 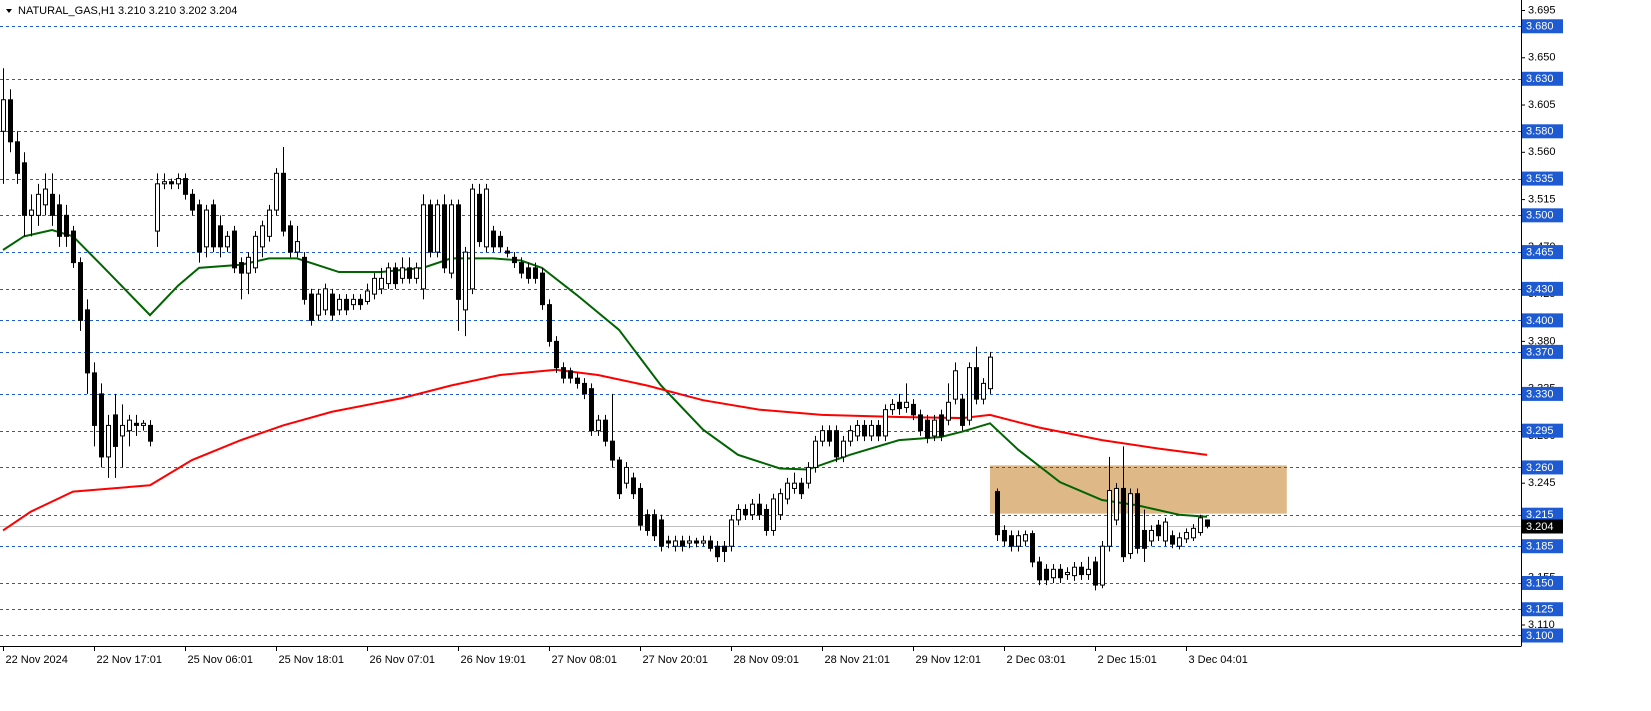 I want to click on level-label: 3.630, so click(x=1540, y=79).